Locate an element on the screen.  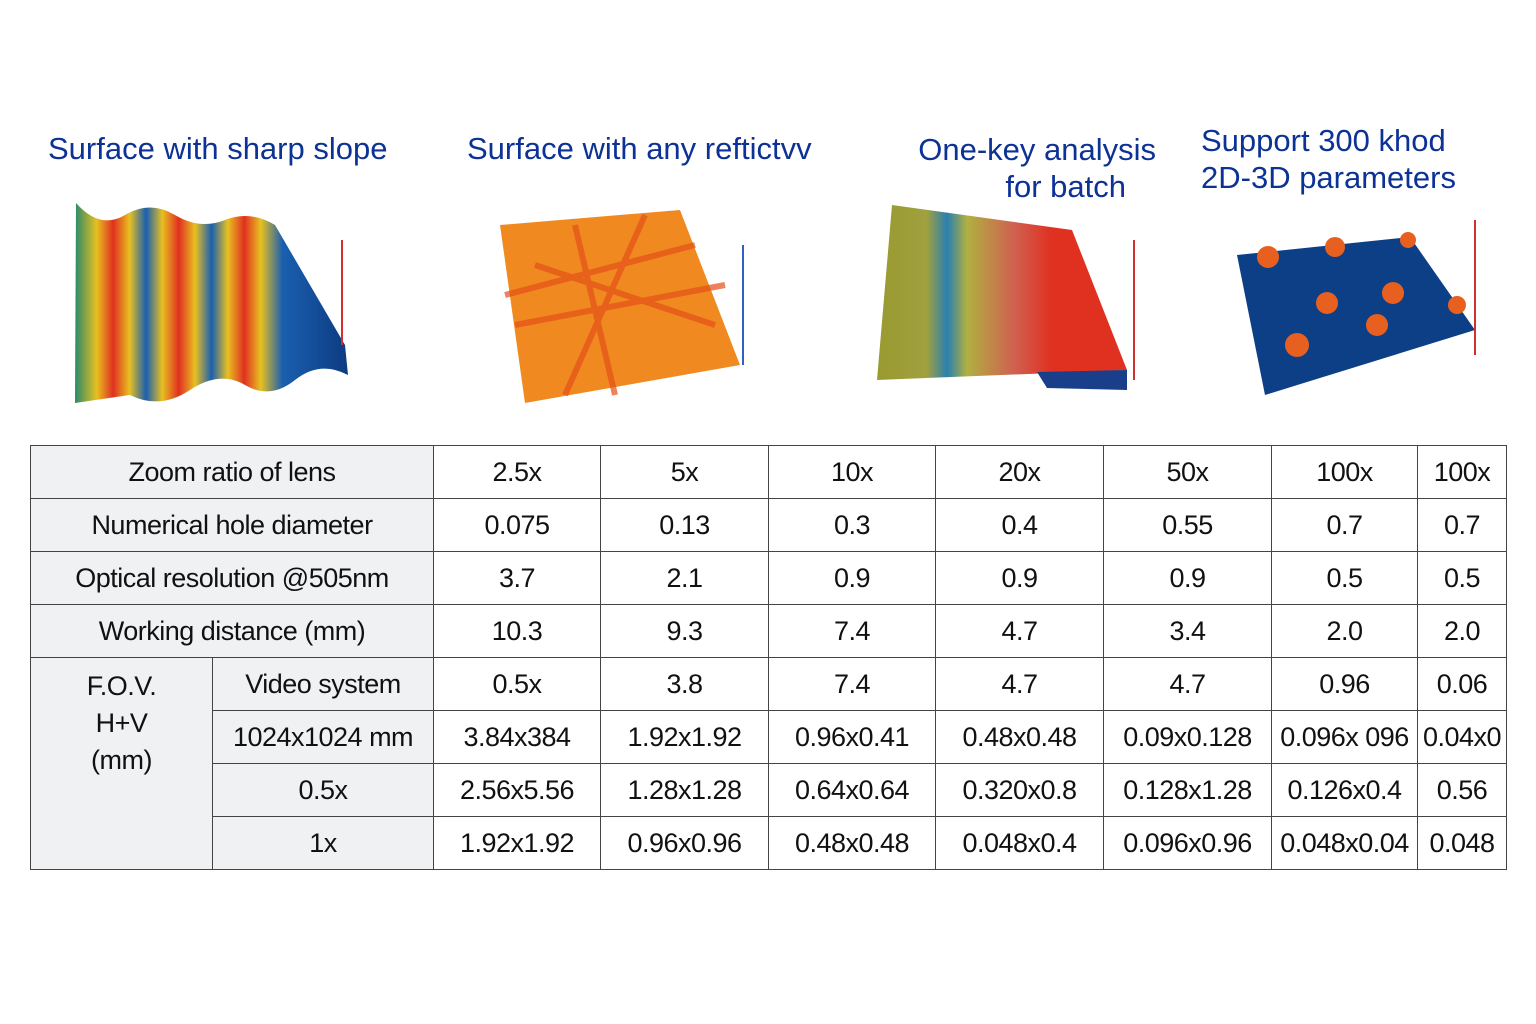
table-cell: 3.84x384 is located at coordinates (517, 737).